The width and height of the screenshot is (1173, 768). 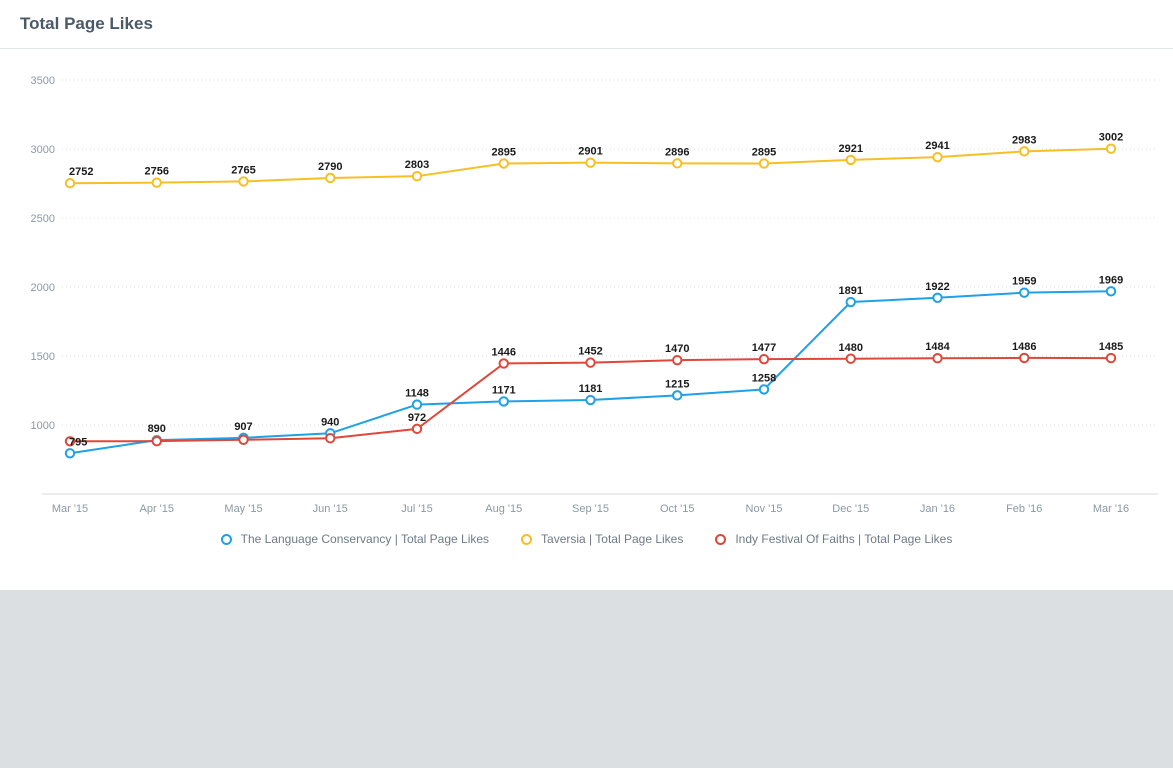 I want to click on x-tick-label: Nov '15, so click(x=764, y=509).